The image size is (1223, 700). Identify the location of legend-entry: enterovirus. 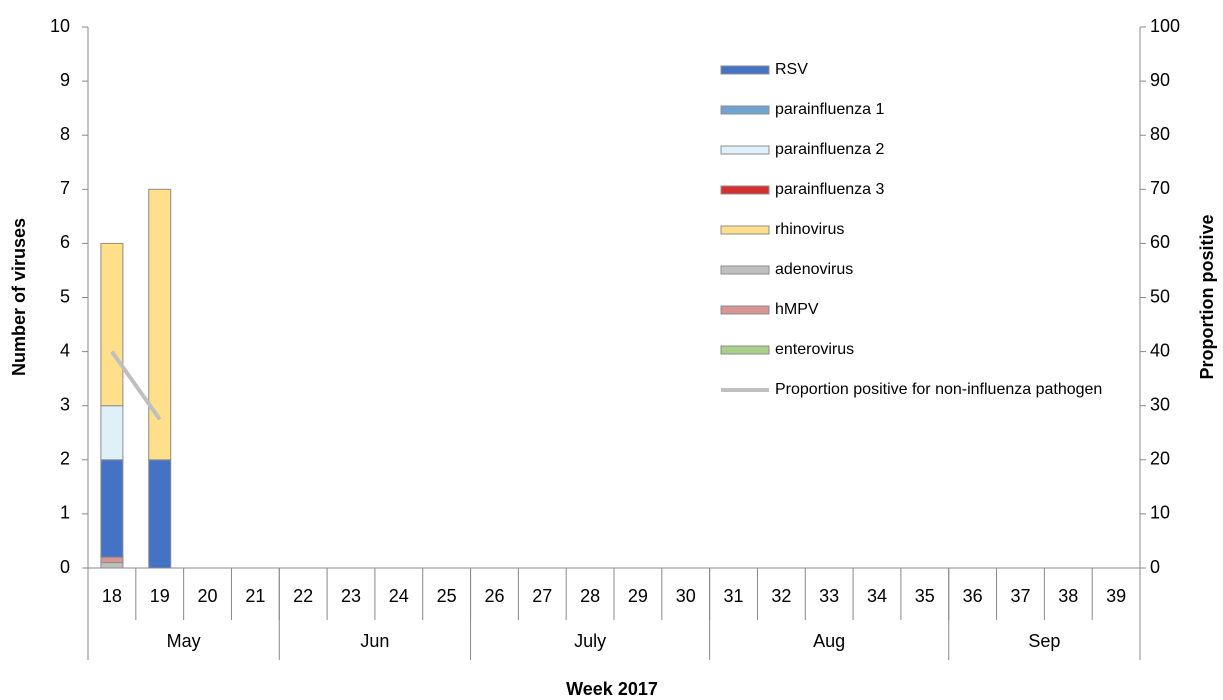
(815, 349).